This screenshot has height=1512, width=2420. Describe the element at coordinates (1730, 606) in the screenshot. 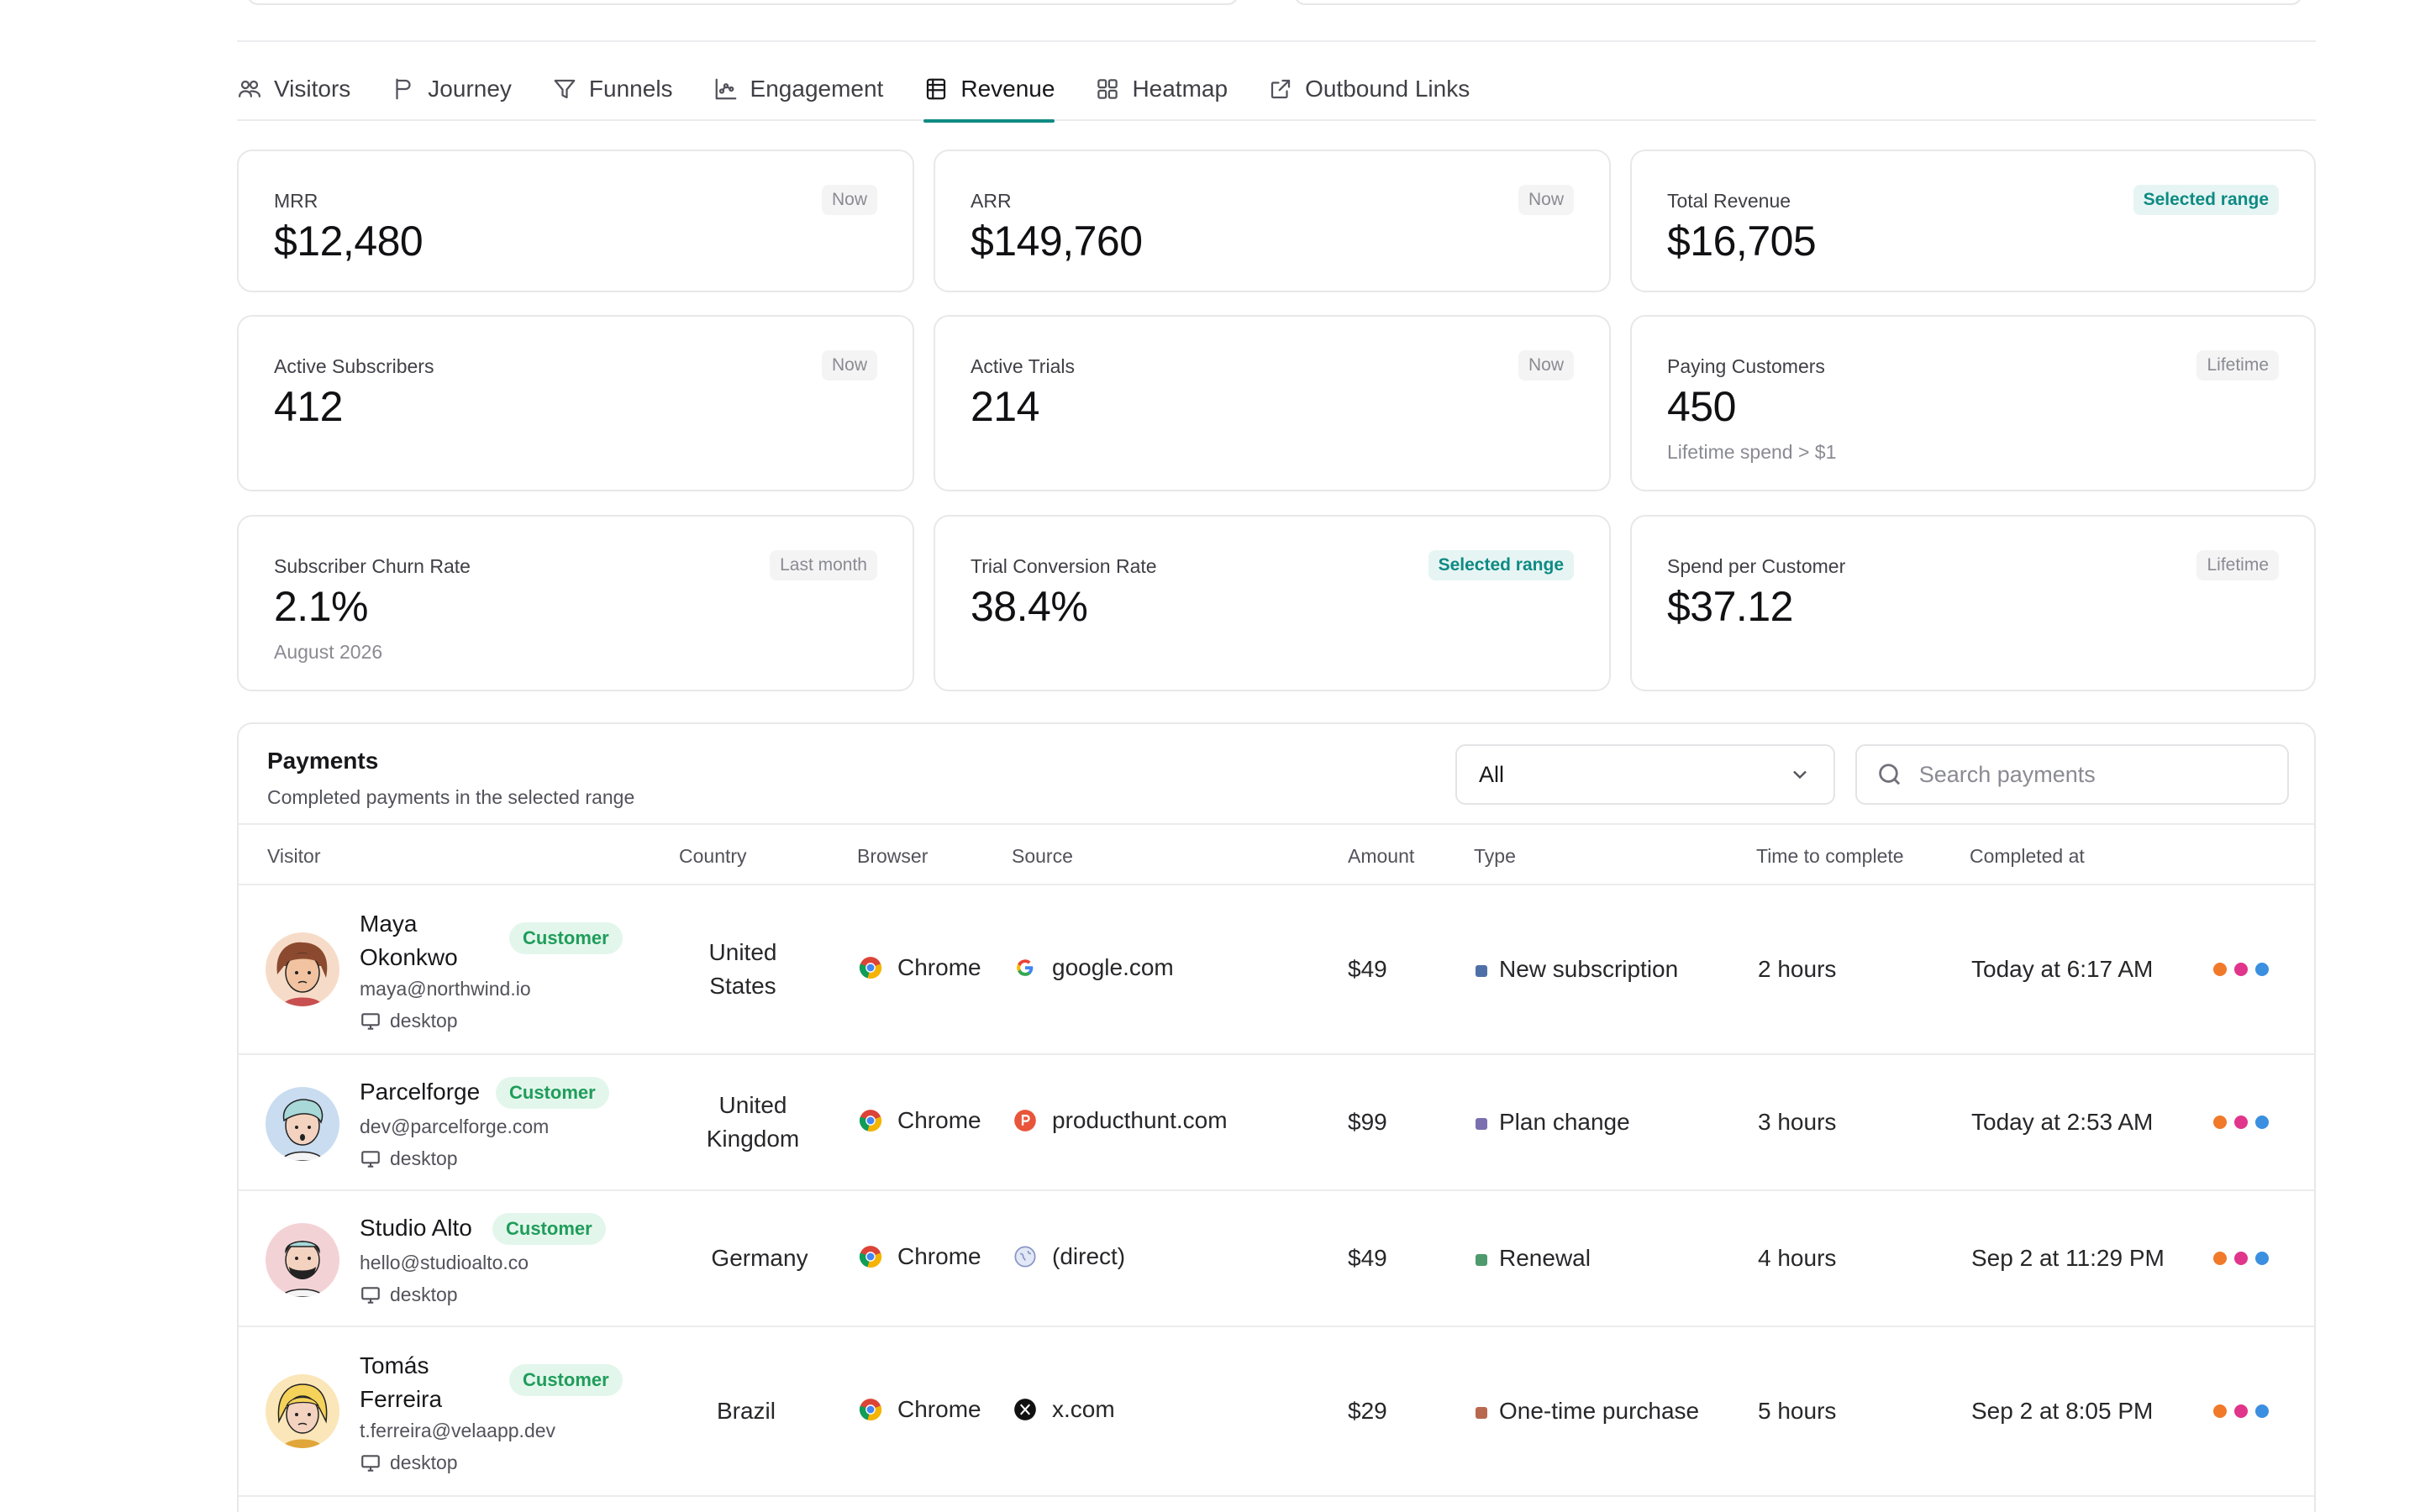

I see `metric-value: $37.12` at that location.